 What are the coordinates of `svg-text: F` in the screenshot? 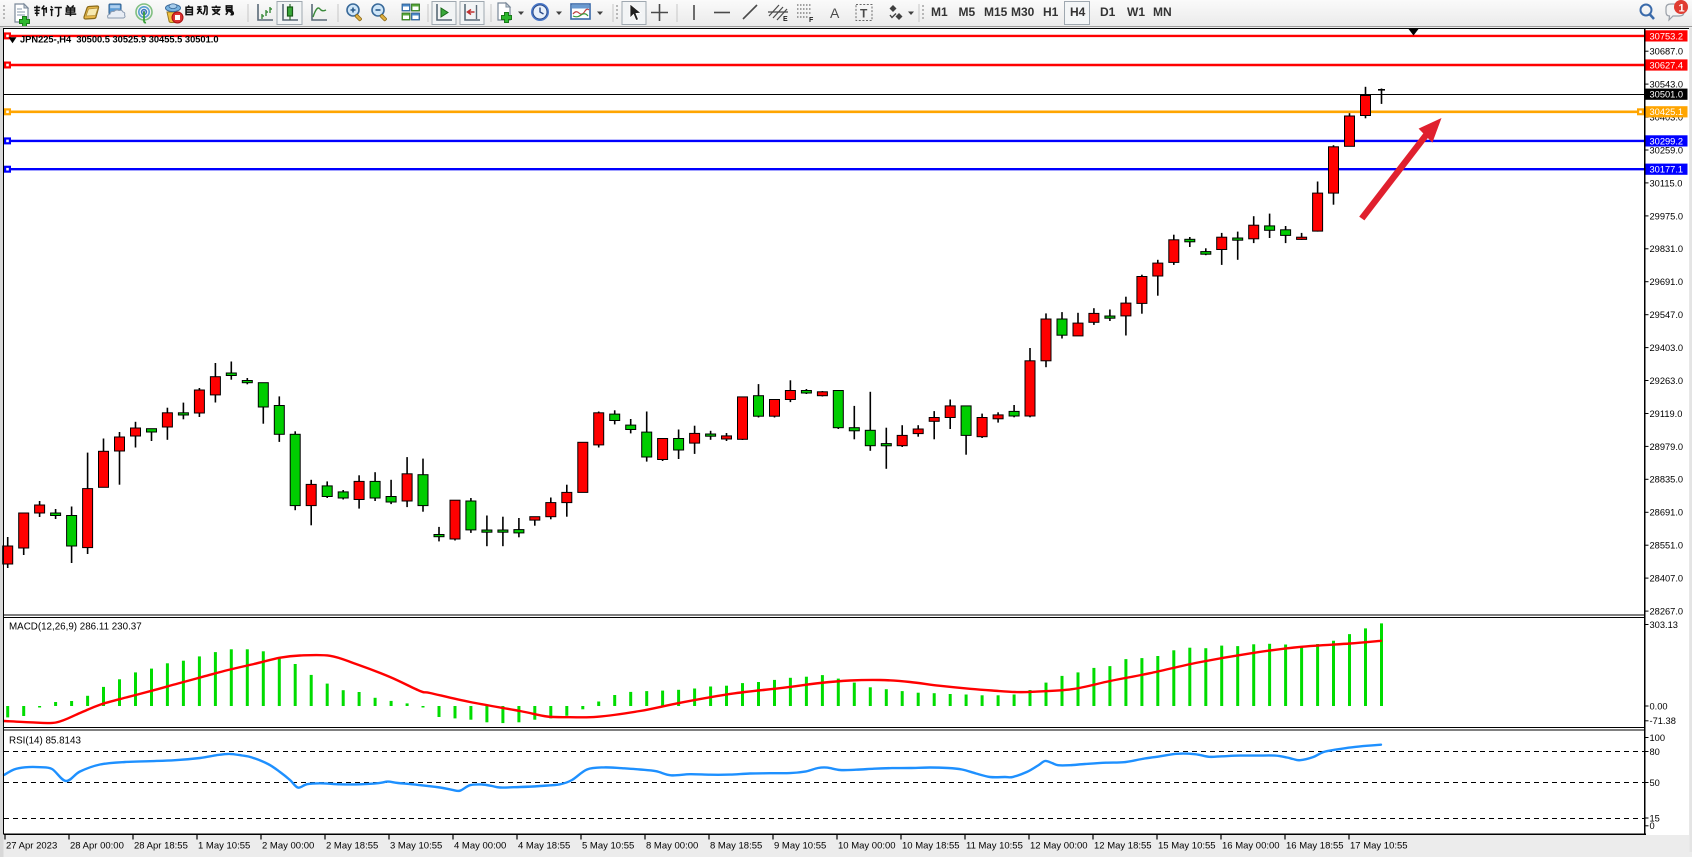 It's located at (811, 20).